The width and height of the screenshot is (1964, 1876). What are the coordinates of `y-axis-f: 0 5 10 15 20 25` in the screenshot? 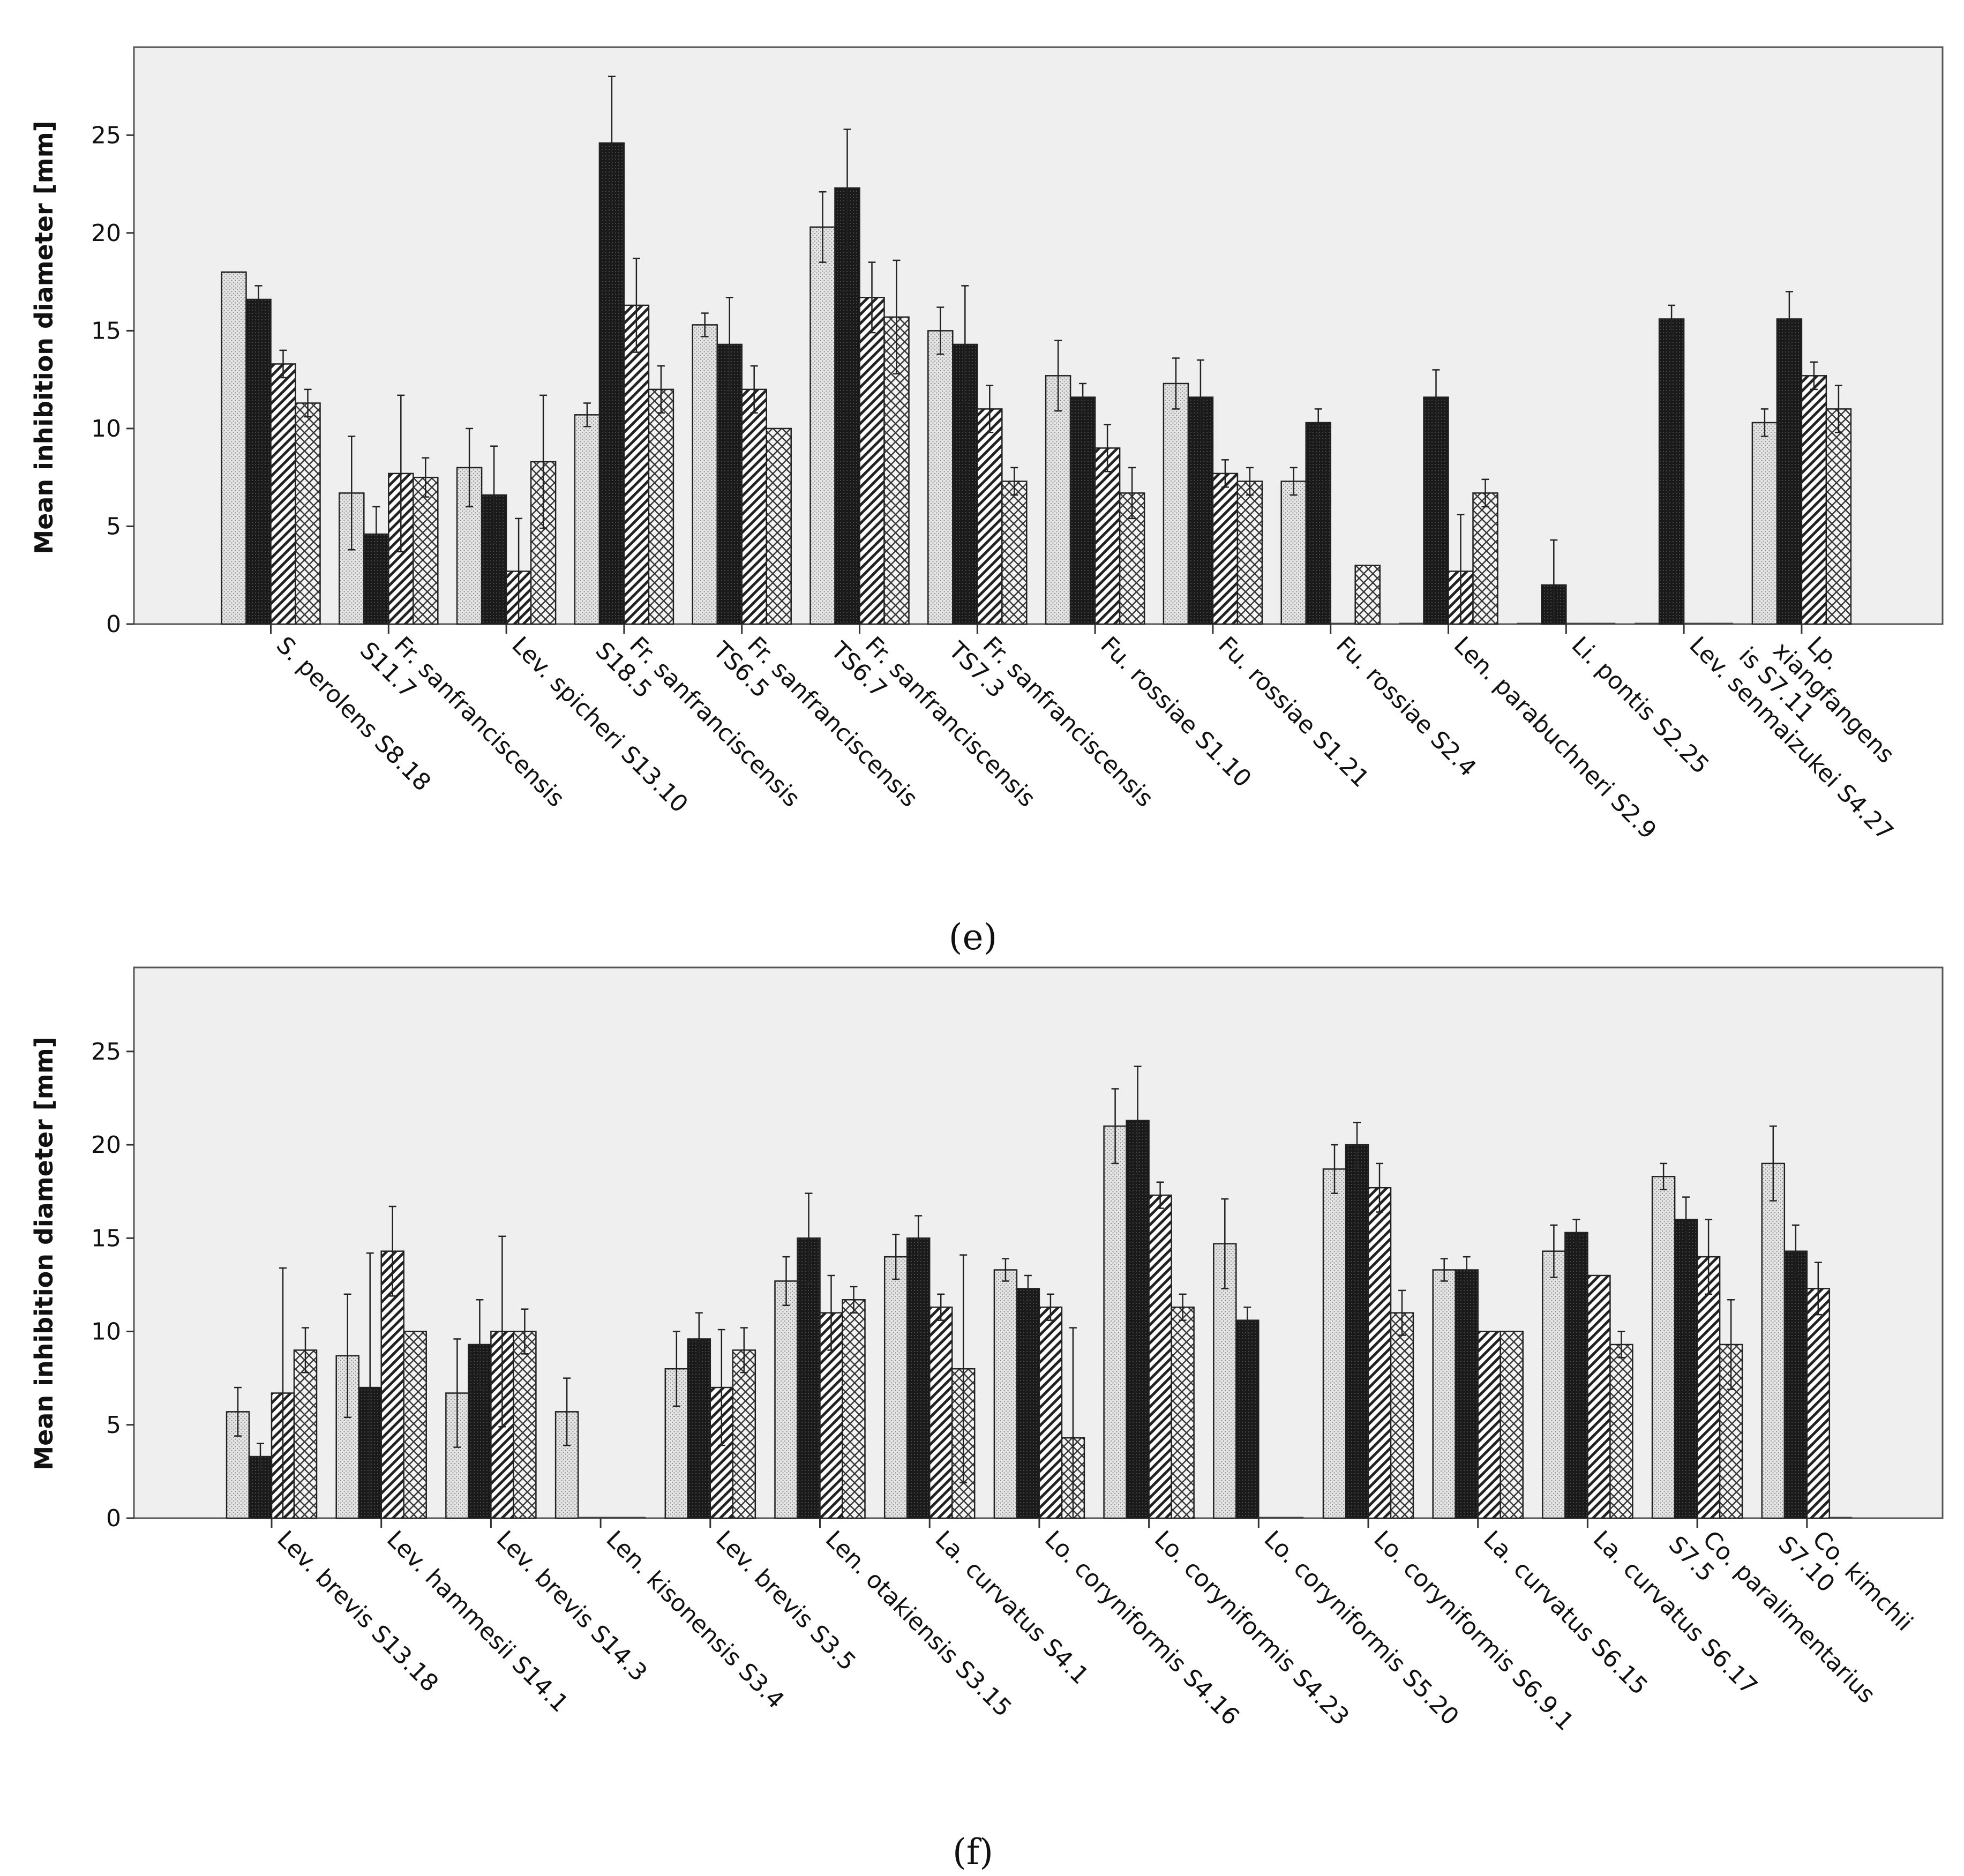 It's located at (112, 1285).